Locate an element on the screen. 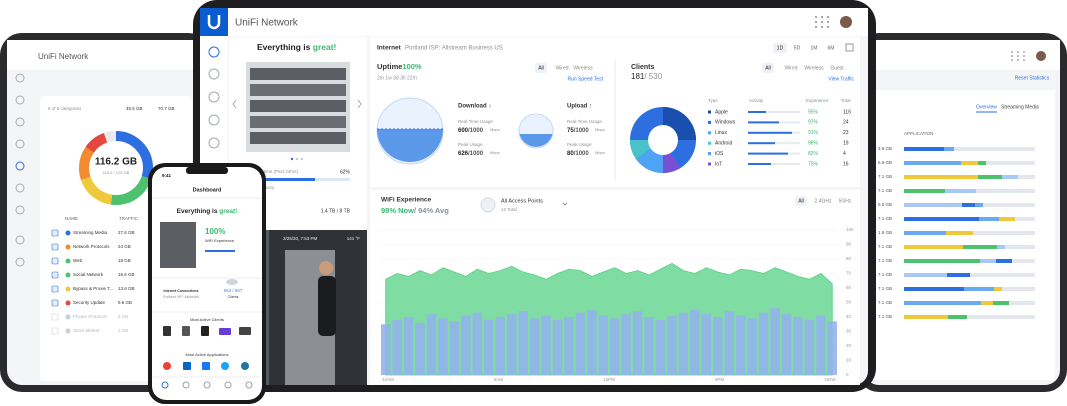 Image resolution: width=1067 pixels, height=406 pixels. label: Most Active Clients is located at coordinates (207, 319).